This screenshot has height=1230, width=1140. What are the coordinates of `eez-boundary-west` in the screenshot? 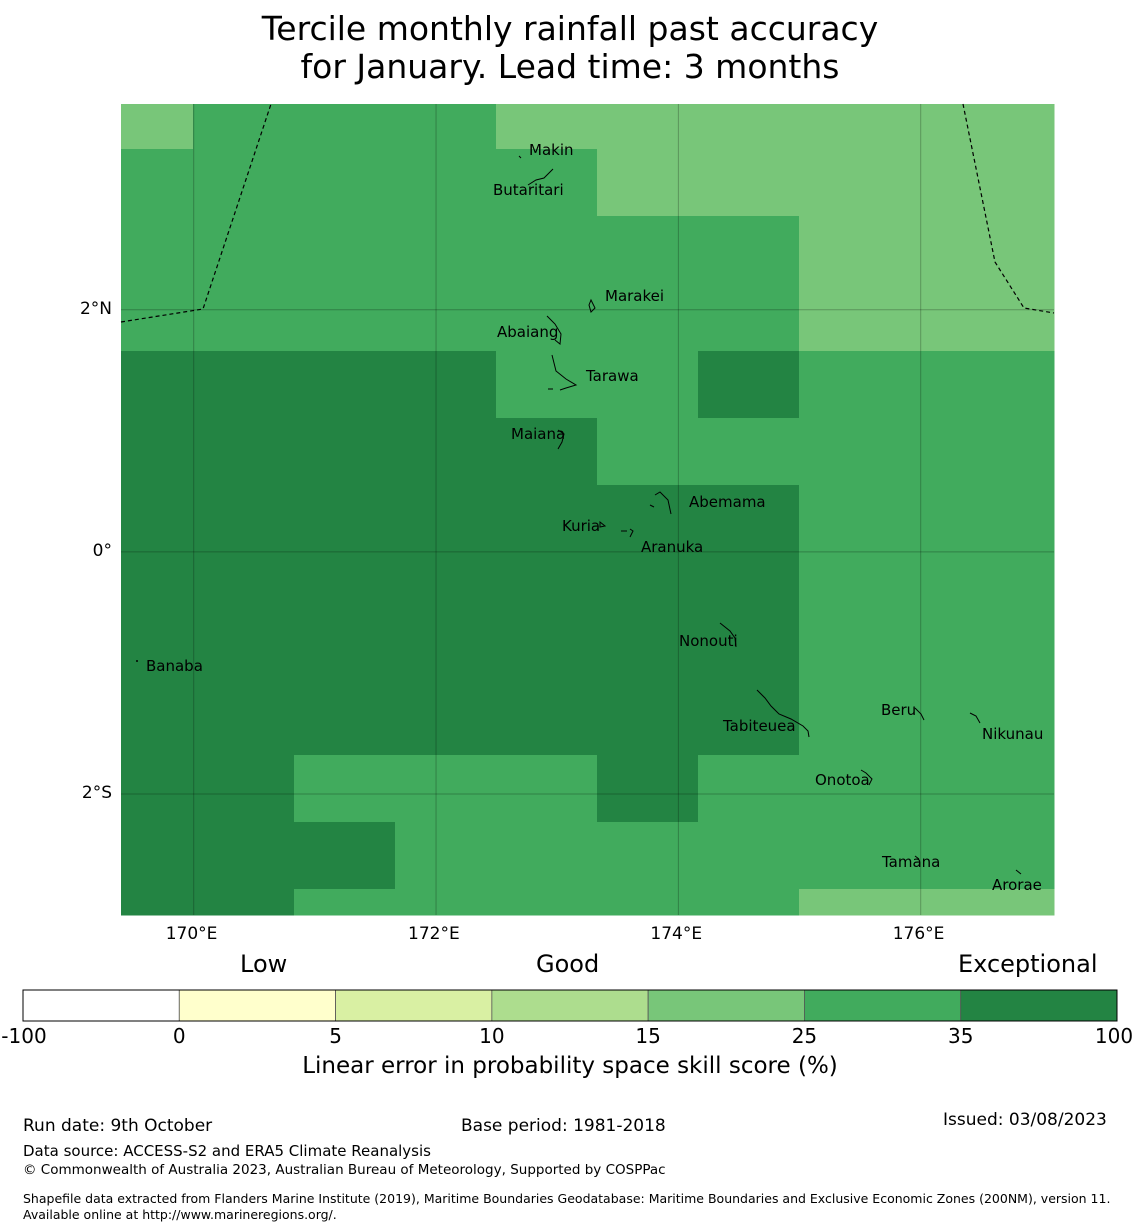 It's located at (196, 213).